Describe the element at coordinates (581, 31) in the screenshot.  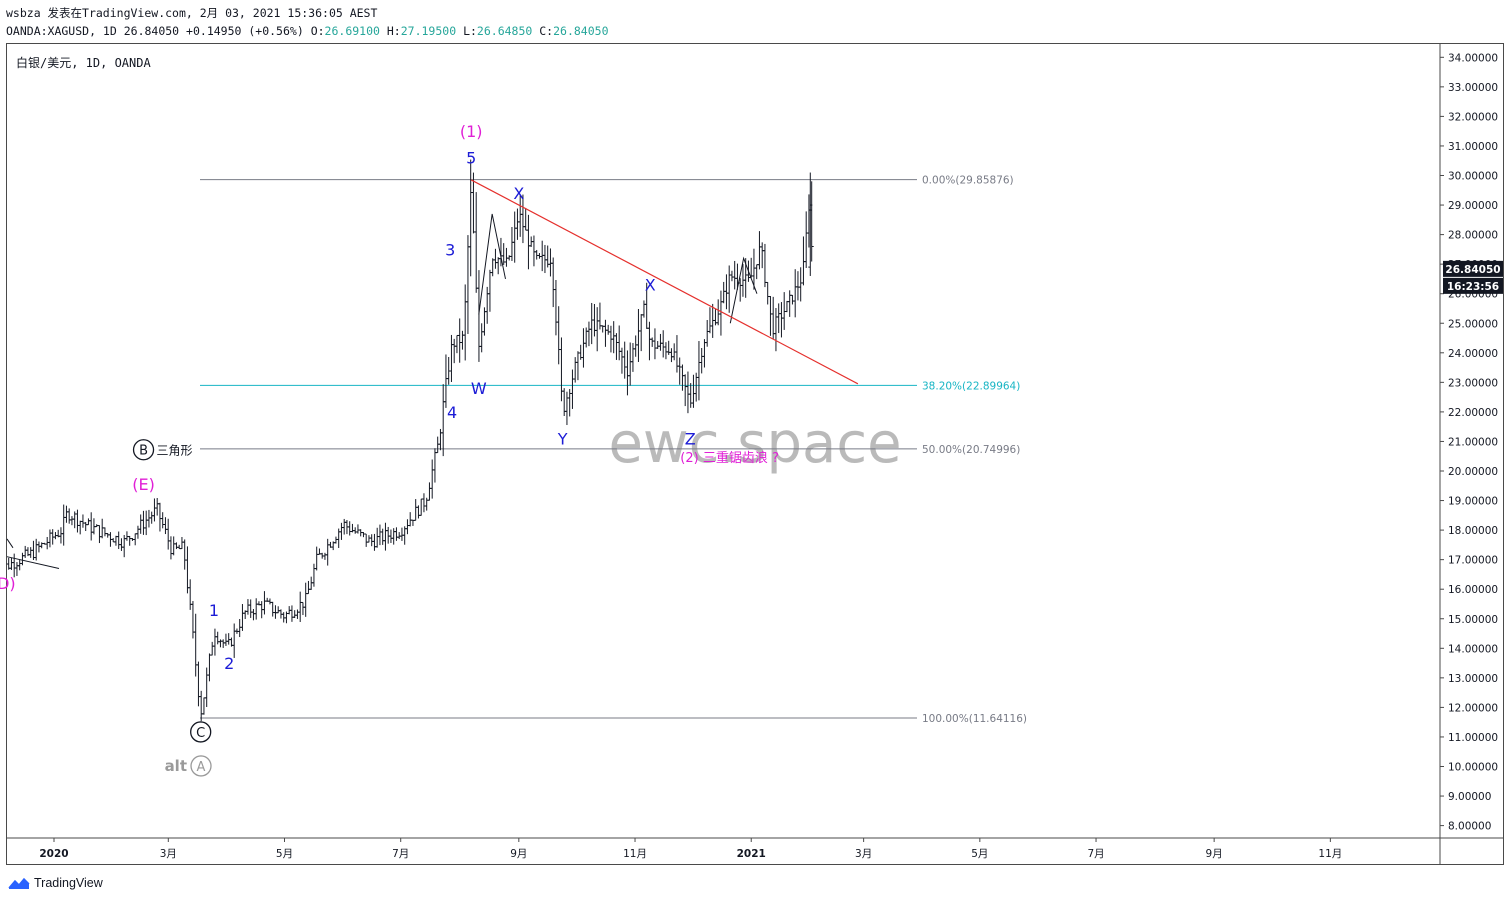
I see `close-value: 26.84050` at that location.